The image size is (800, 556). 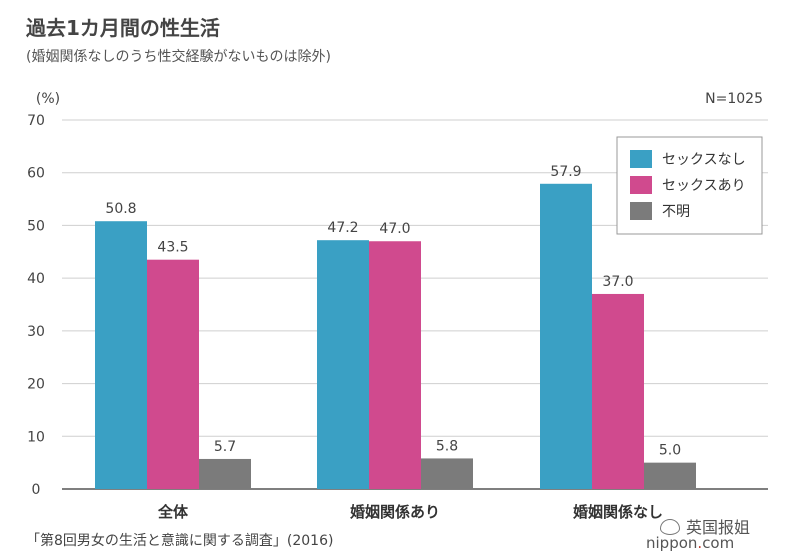 What do you see at coordinates (36, 332) in the screenshot?
I see `y-tick-label: 30` at bounding box center [36, 332].